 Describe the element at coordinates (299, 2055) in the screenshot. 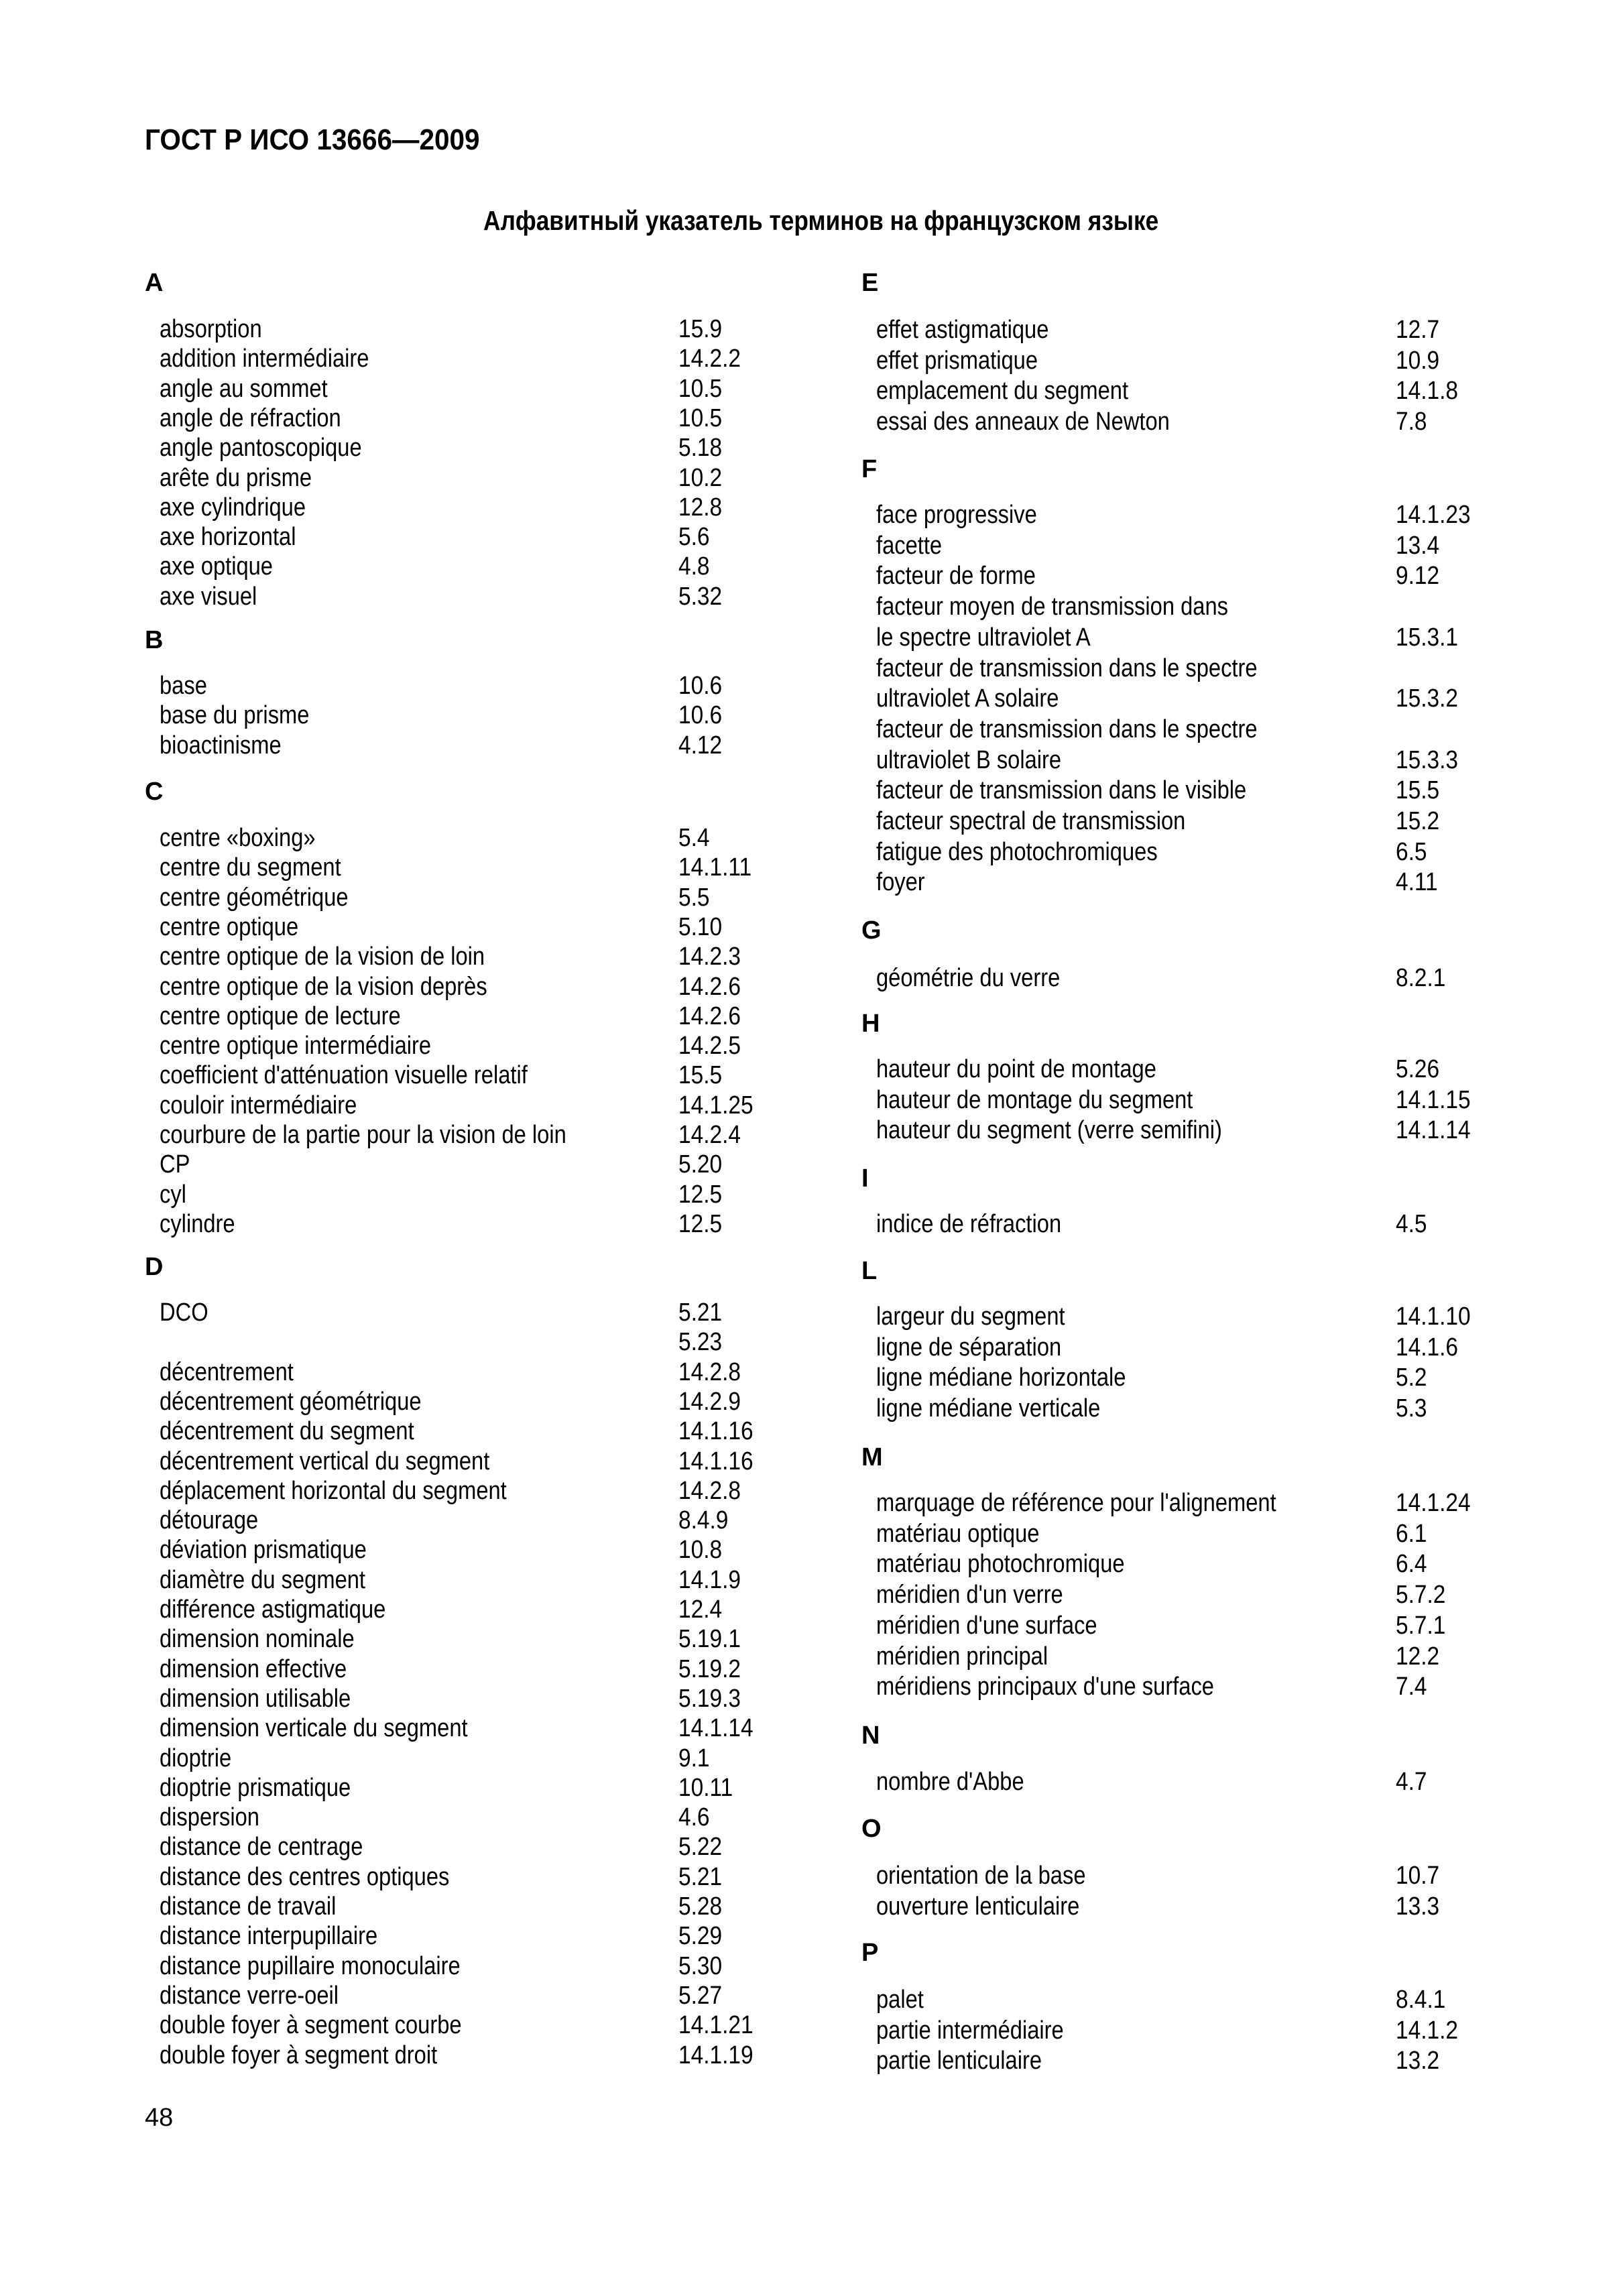

I see `index-term: double foyer à segment droit` at that location.